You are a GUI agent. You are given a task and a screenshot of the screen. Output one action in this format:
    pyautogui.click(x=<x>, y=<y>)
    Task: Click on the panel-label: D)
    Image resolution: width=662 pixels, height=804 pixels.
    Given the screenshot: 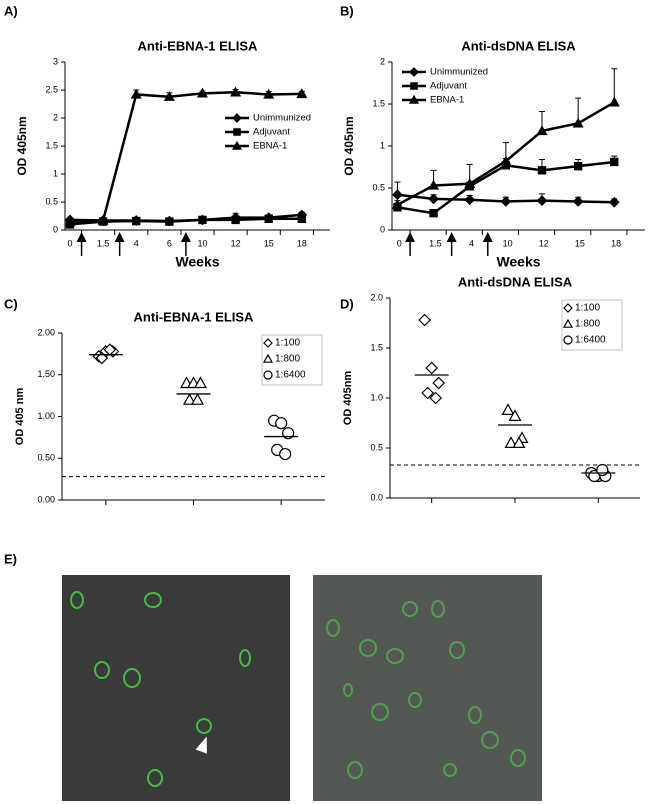 What is the action you would take?
    pyautogui.click(x=347, y=303)
    